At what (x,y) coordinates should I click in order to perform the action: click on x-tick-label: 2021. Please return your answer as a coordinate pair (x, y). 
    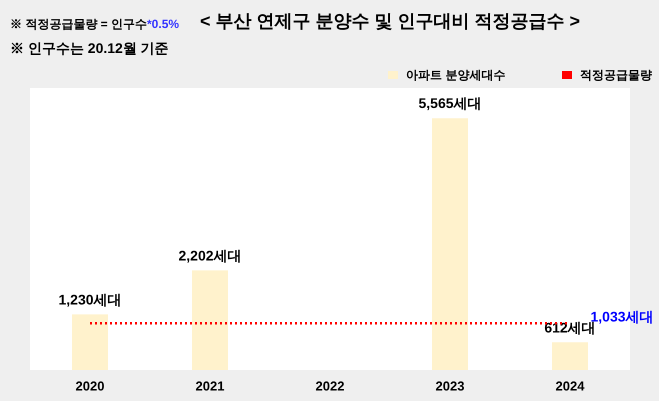
    Looking at the image, I should click on (210, 386).